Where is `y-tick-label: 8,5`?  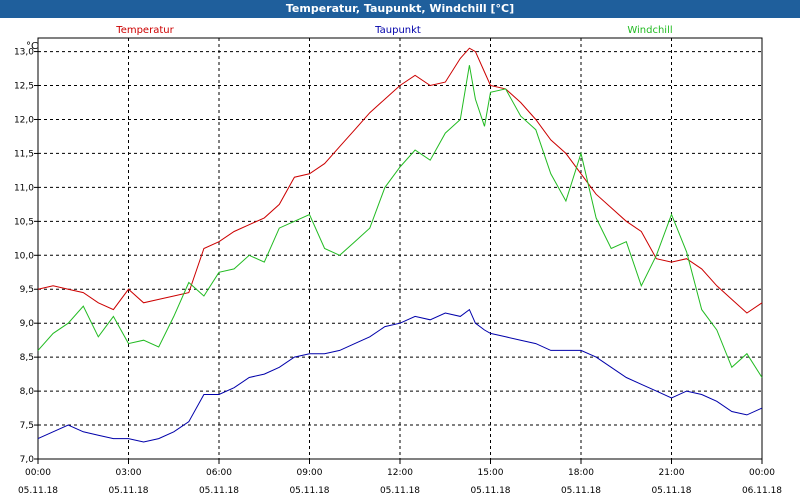 y-tick-label: 8,5 is located at coordinates (27, 358).